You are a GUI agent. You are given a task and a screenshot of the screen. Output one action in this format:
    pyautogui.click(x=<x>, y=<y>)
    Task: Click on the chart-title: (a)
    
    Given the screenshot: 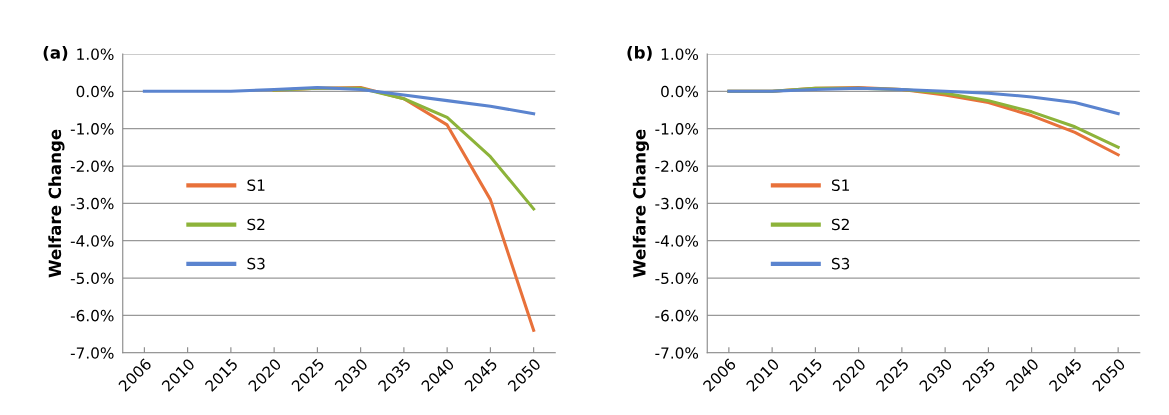 What is the action you would take?
    pyautogui.click(x=55, y=53)
    